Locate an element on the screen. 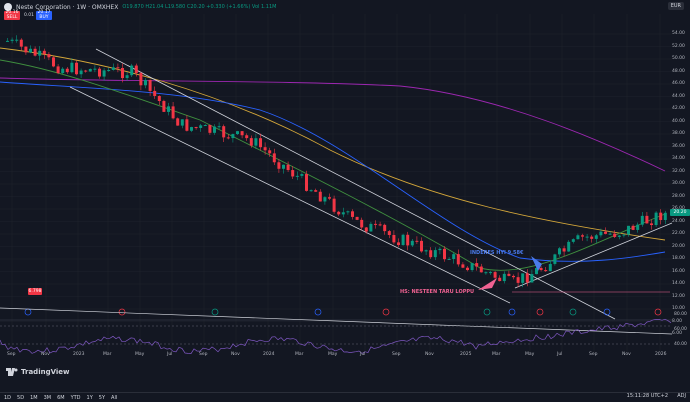  blue-annotation: INDERES HYI 9,58€ is located at coordinates (497, 253).